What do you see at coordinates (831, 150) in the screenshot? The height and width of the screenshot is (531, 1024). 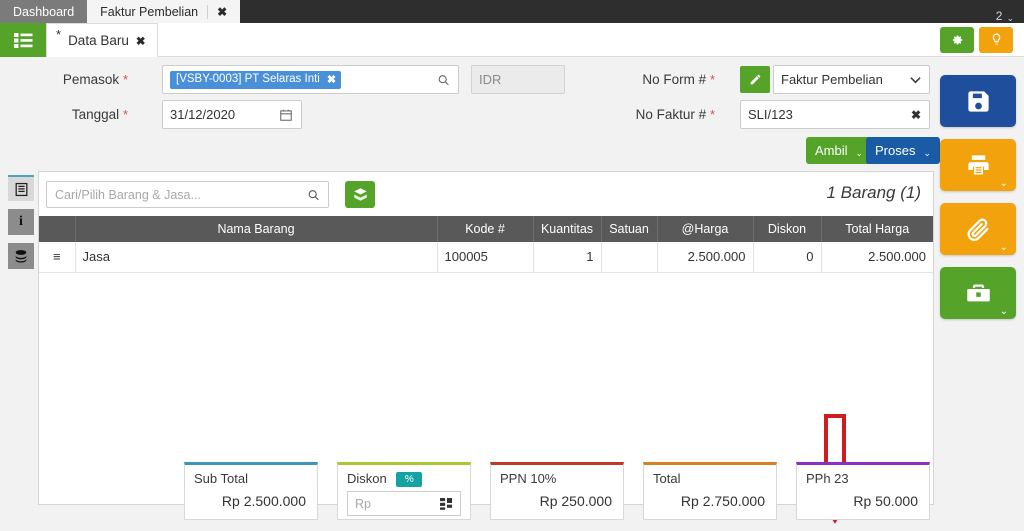 I see `ambil-label: Ambil` at bounding box center [831, 150].